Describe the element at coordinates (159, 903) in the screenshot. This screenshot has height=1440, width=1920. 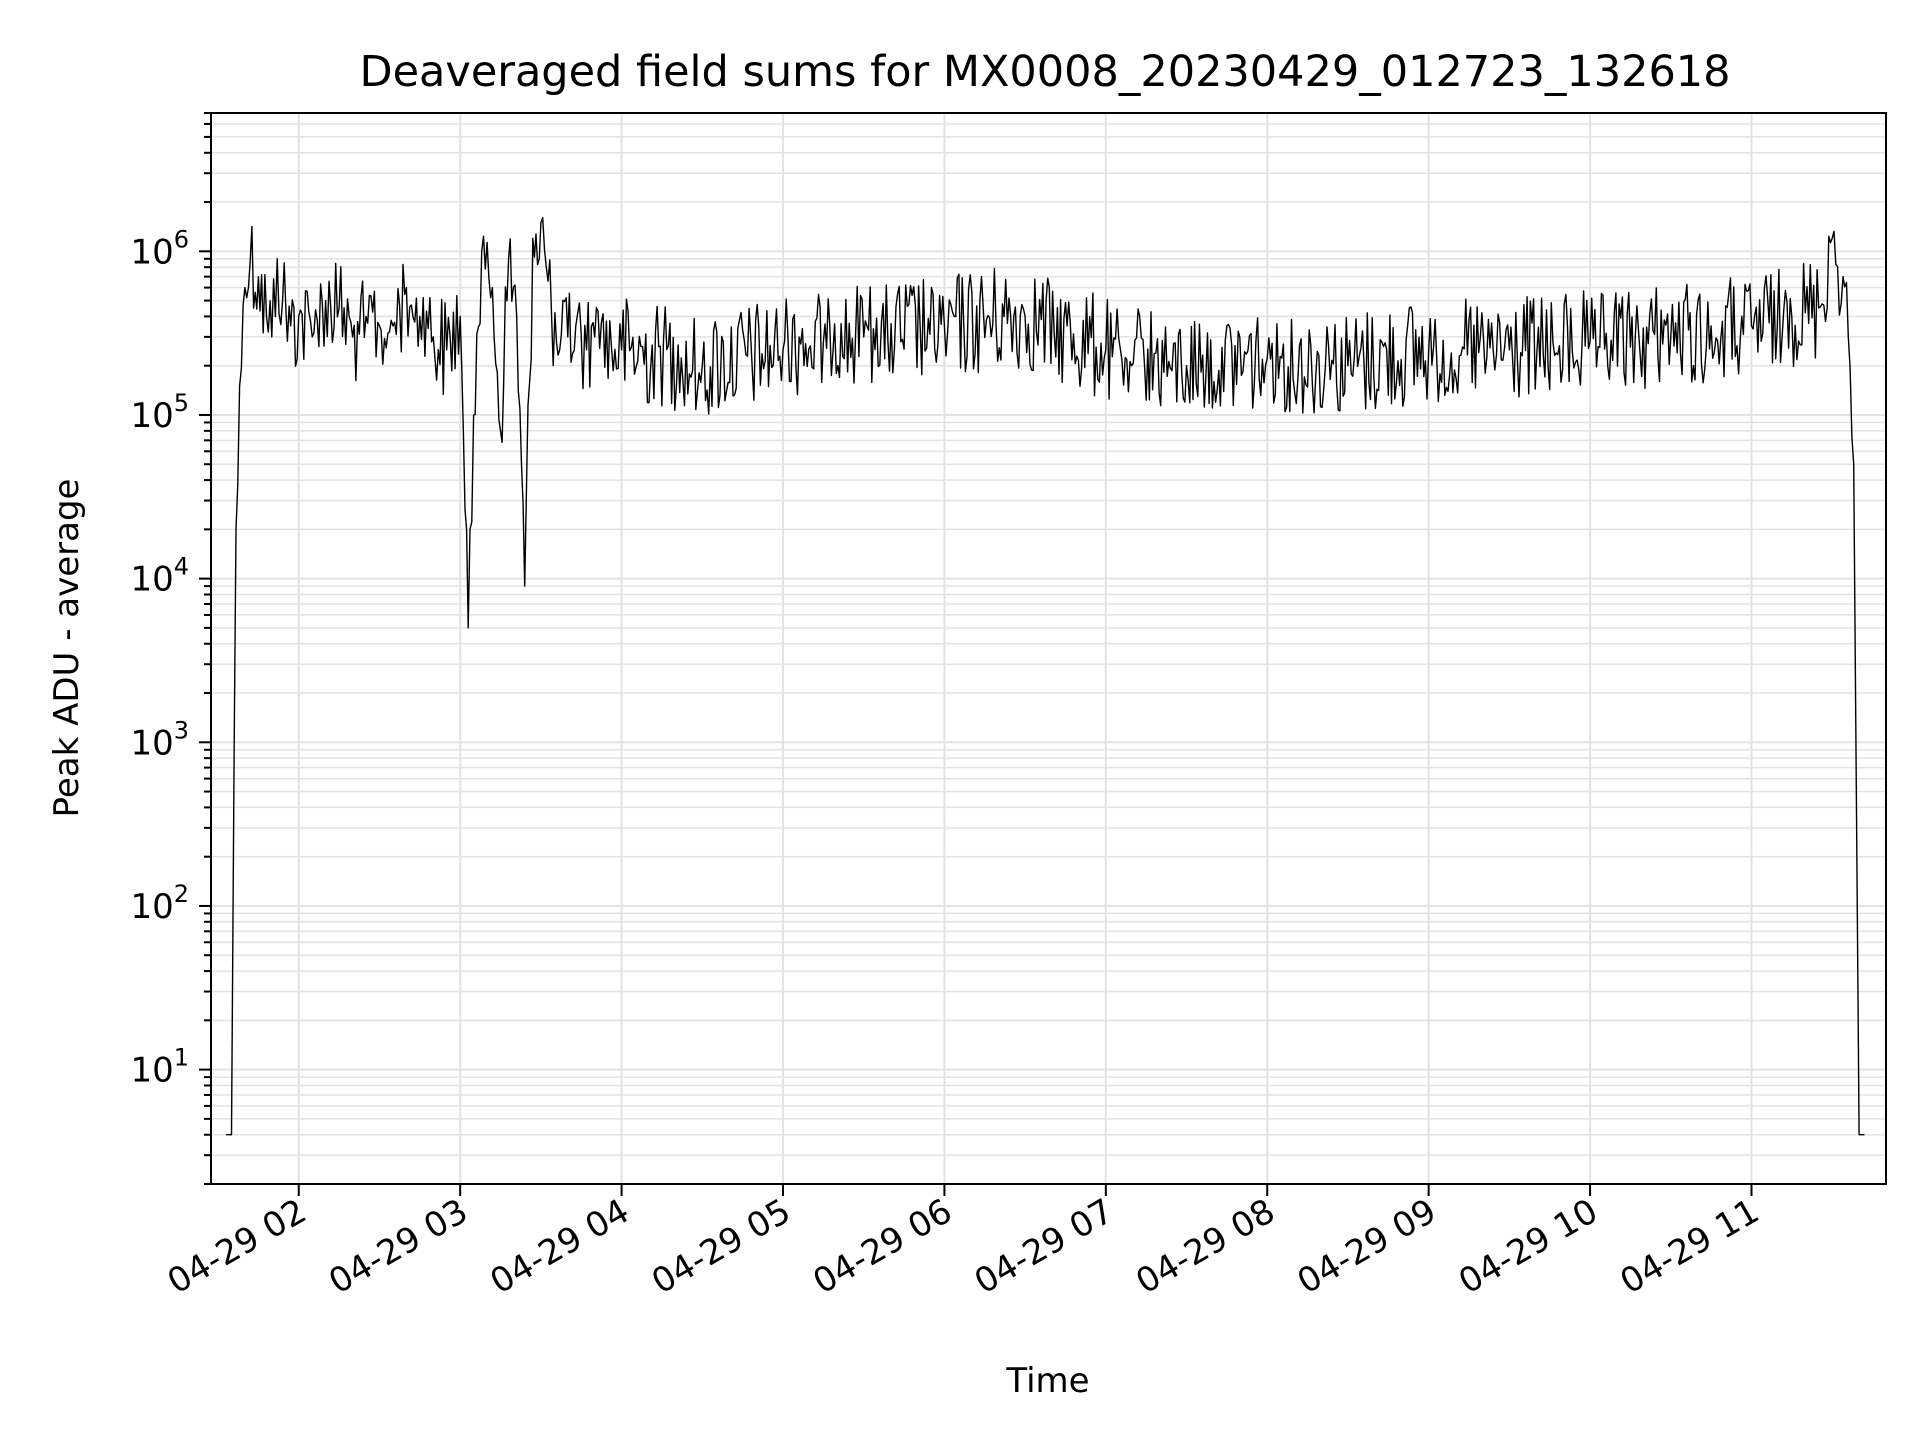
I see `y-tick-label: 10²` at that location.